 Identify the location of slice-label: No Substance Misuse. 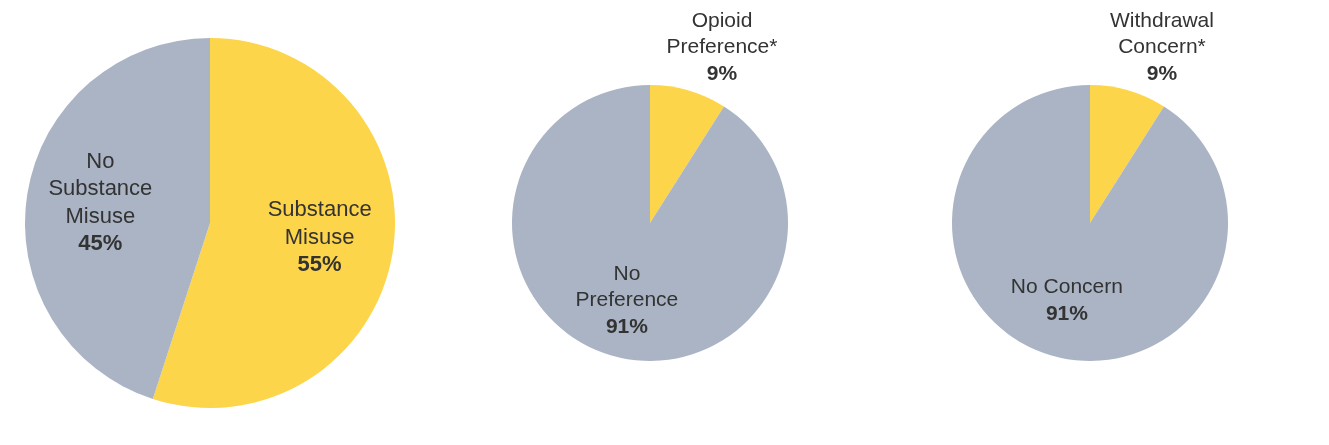
(100, 187).